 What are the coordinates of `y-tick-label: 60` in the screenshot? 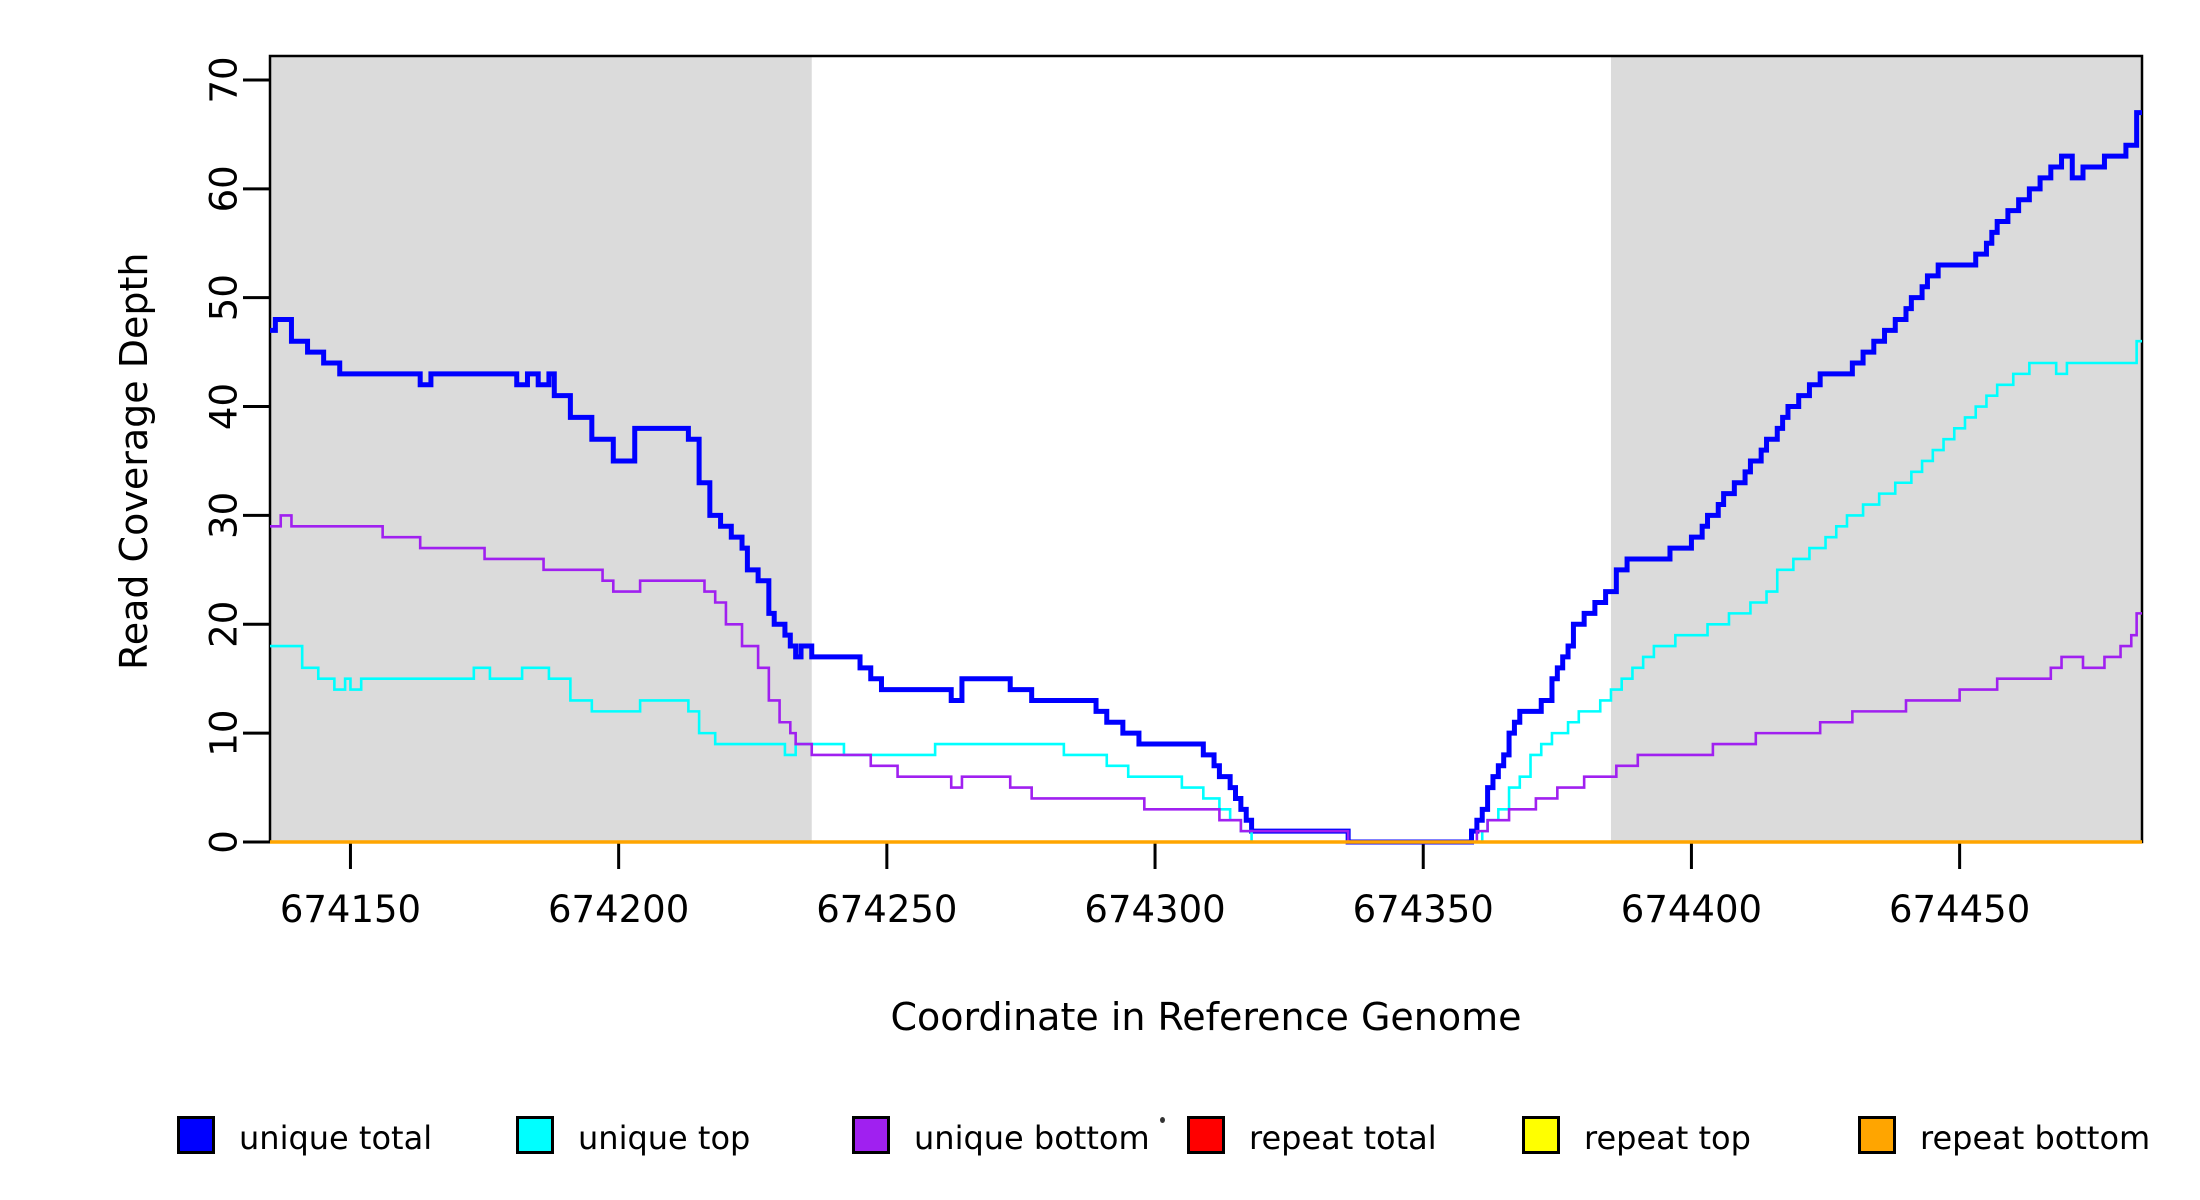 It's located at (224, 188).